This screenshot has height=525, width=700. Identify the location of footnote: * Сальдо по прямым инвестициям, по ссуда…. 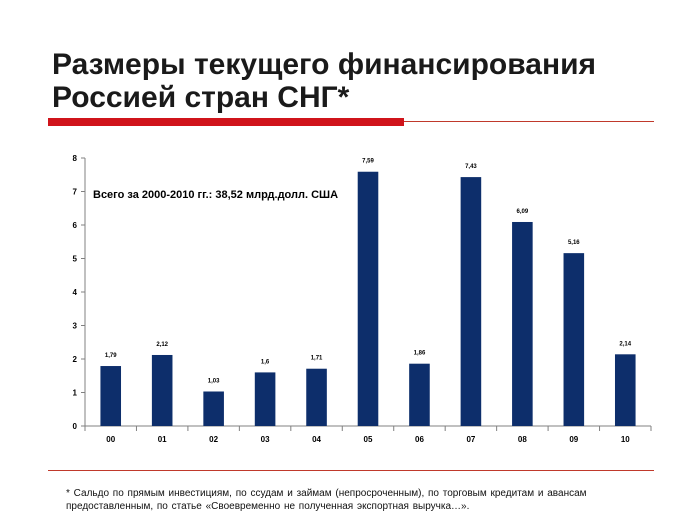
(326, 500).